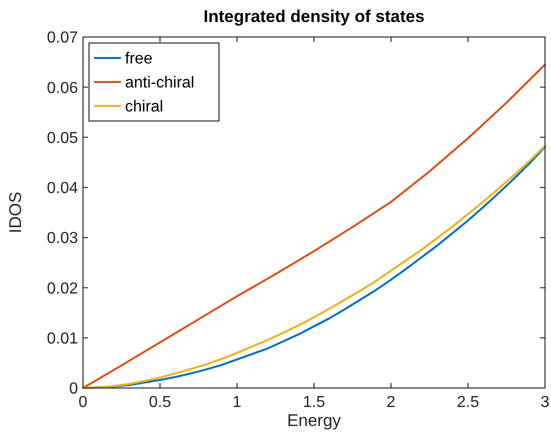  What do you see at coordinates (62, 239) in the screenshot?
I see `y-tick-label: 0.03` at bounding box center [62, 239].